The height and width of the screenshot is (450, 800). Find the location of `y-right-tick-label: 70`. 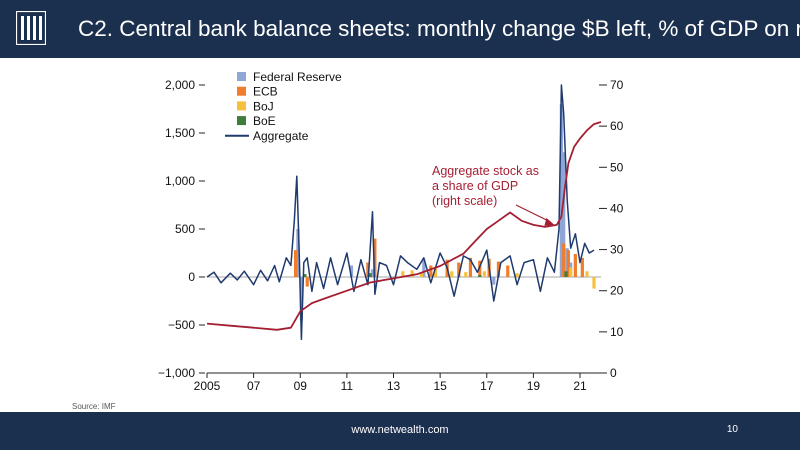

y-right-tick-label: 70 is located at coordinates (617, 85).